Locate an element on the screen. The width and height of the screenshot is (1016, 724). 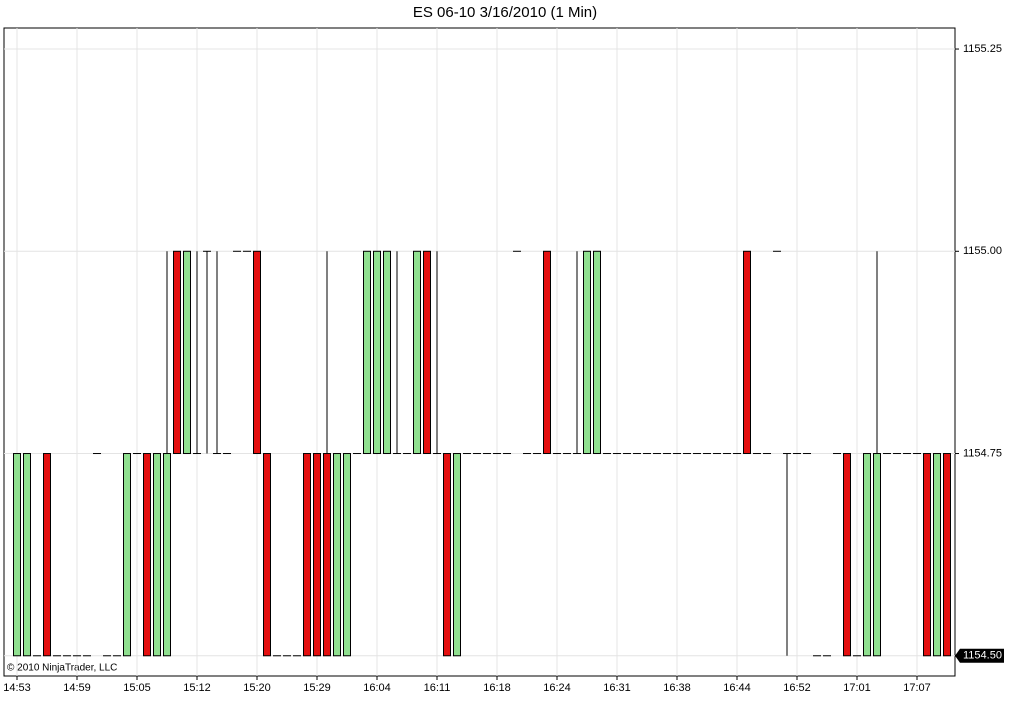
x-tick-label: 14:53 is located at coordinates (17, 688).